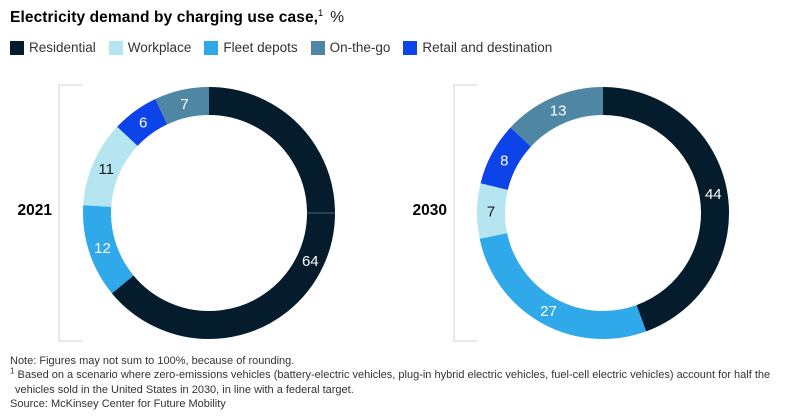  I want to click on donut-segment-workplace-2021, so click(110, 167).